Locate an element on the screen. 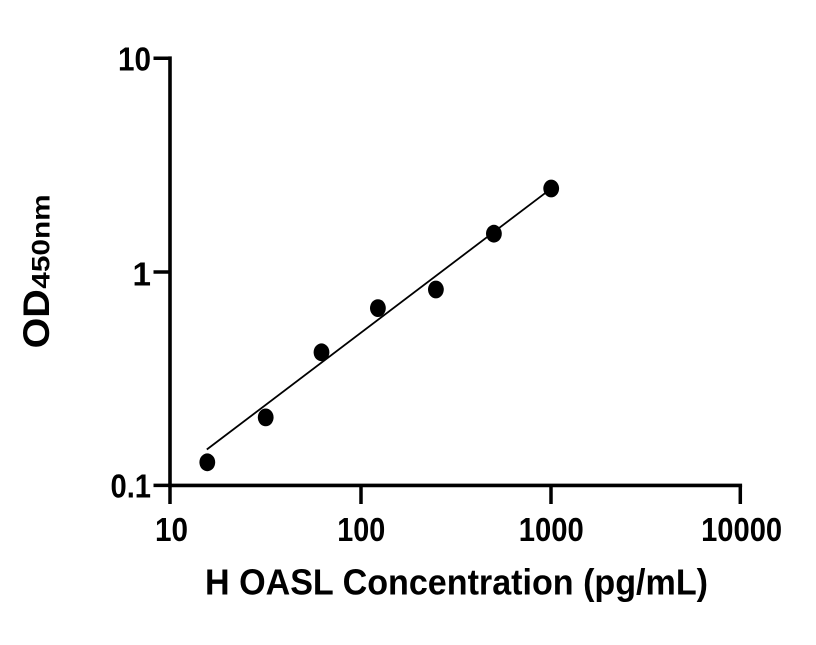  svg-text: H OASL Concentration (pg/mL) is located at coordinates (456, 582).